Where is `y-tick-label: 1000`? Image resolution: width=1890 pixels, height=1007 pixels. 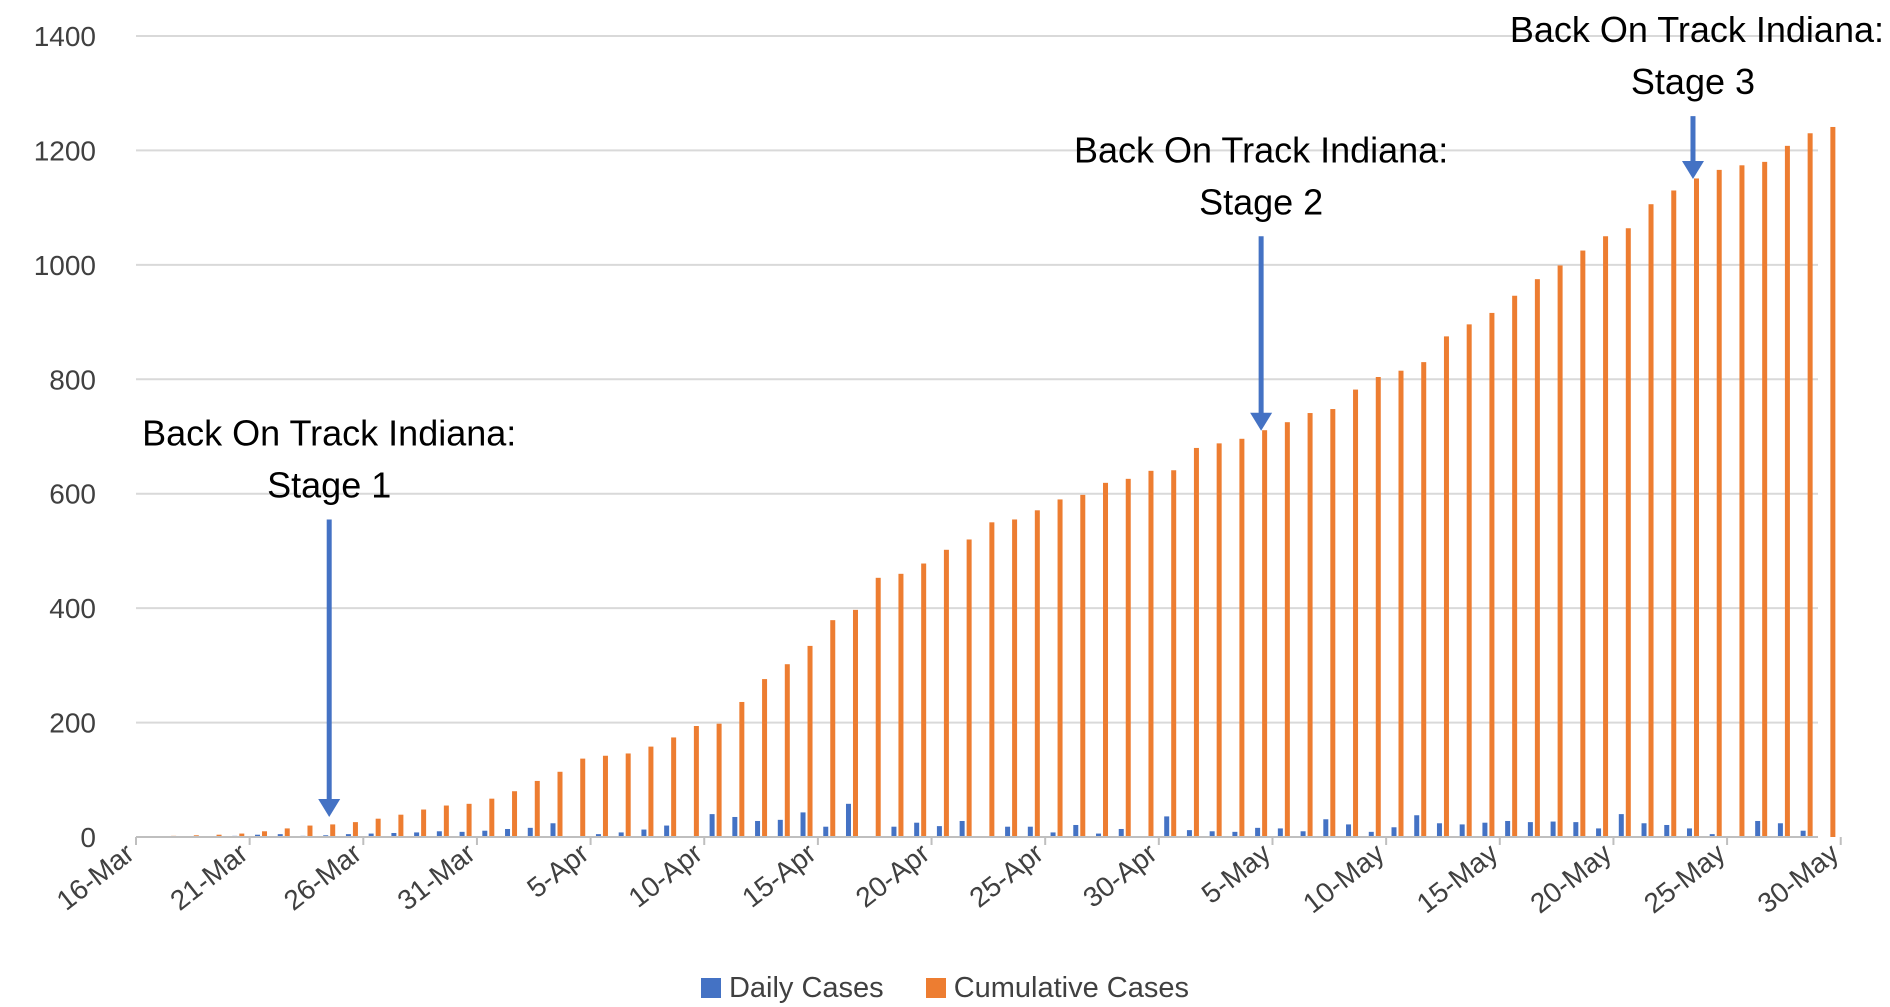 y-tick-label: 1000 is located at coordinates (65, 265).